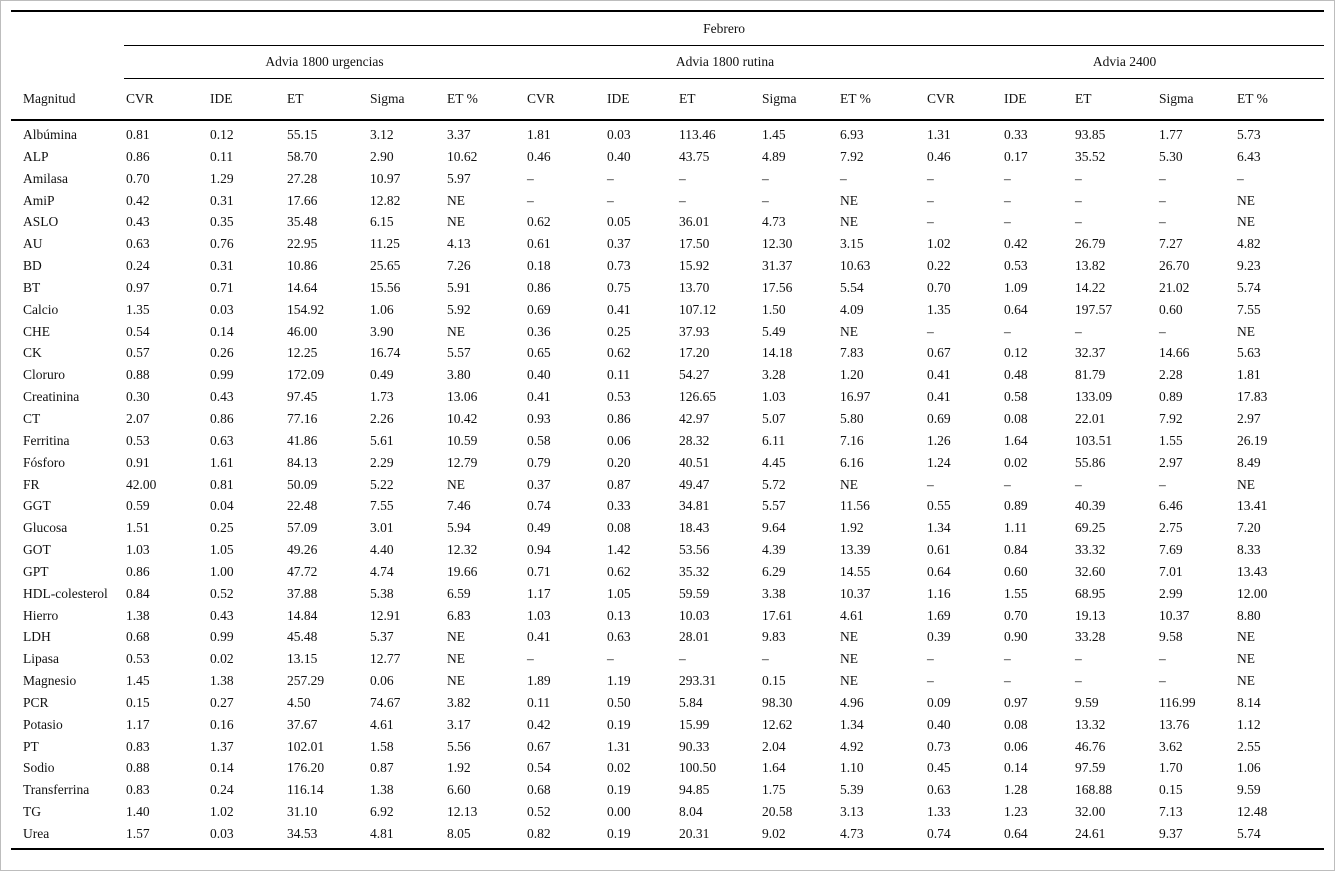 This screenshot has width=1335, height=871. What do you see at coordinates (382, 637) in the screenshot?
I see `table-cell: 5.37` at bounding box center [382, 637].